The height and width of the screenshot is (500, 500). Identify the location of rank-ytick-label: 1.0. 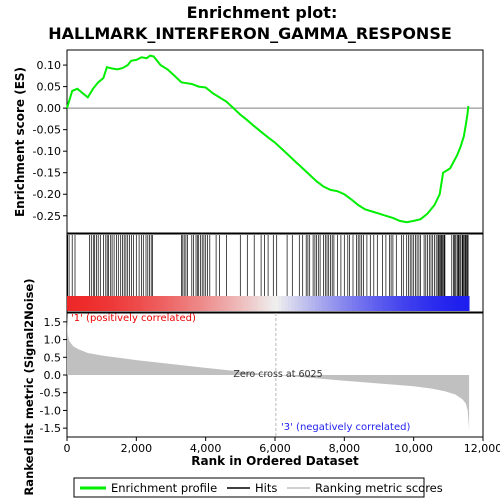
(53, 340).